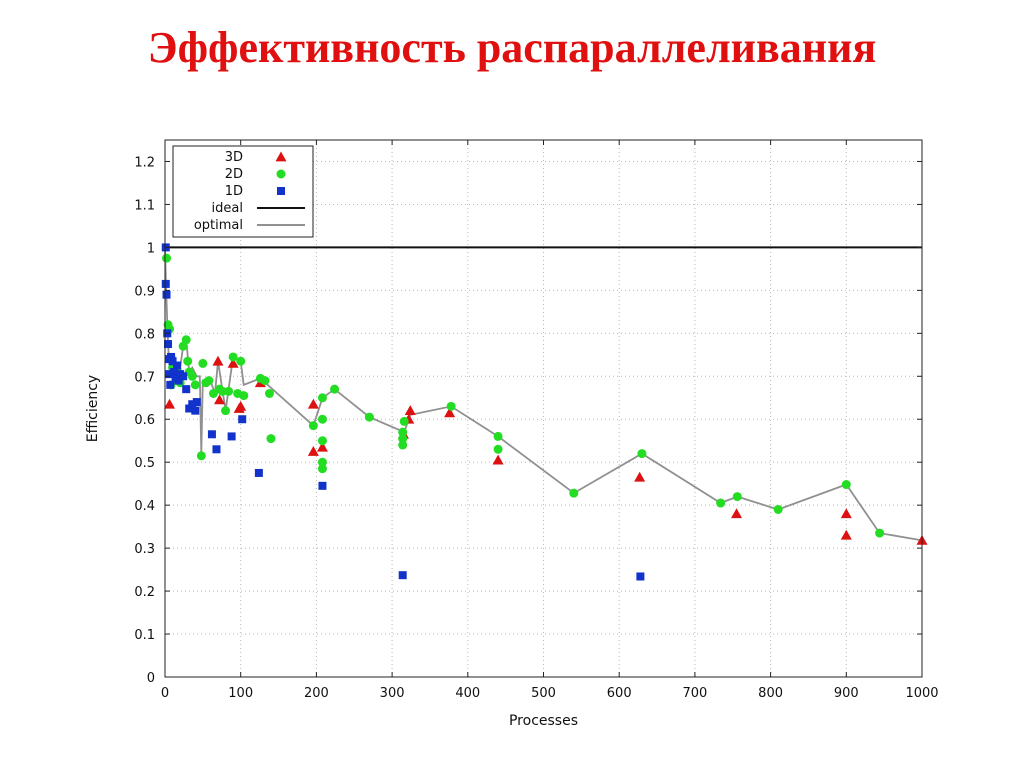  Describe the element at coordinates (392, 693) in the screenshot. I see `x-tick-label: 300` at that location.